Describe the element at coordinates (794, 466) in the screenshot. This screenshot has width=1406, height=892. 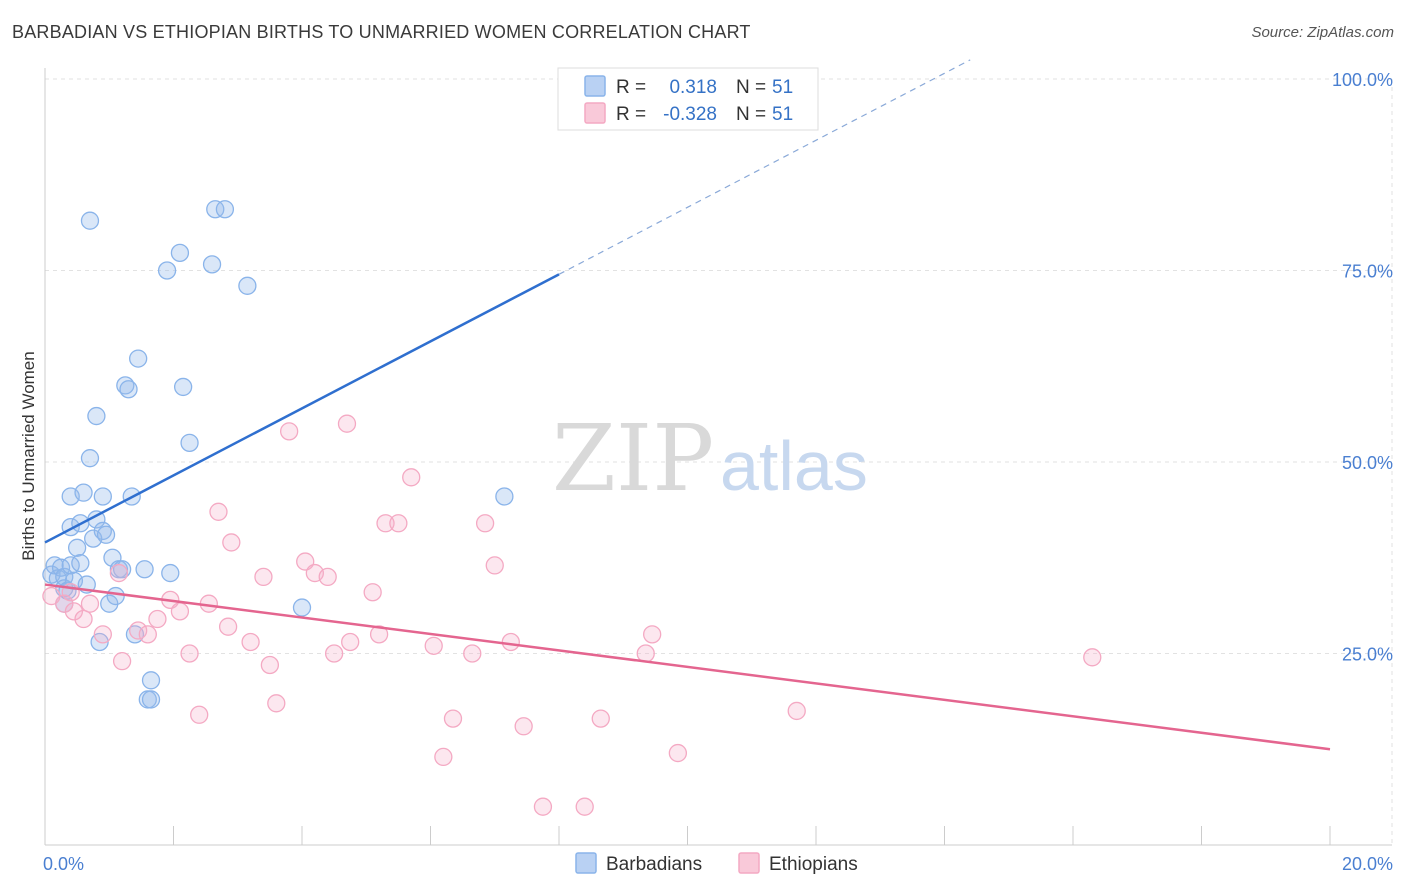
I see `watermark-atlas: atlas` at that location.